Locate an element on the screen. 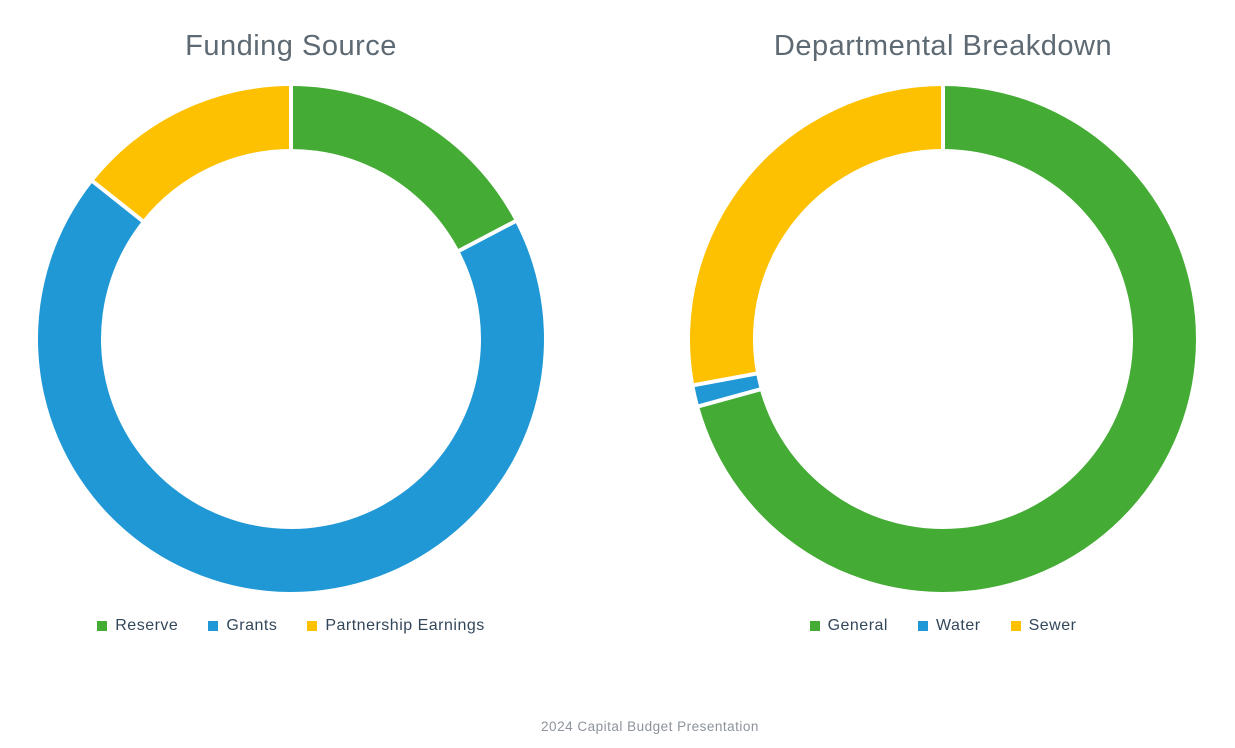 The width and height of the screenshot is (1235, 748). legend-item-water: Water is located at coordinates (949, 626).